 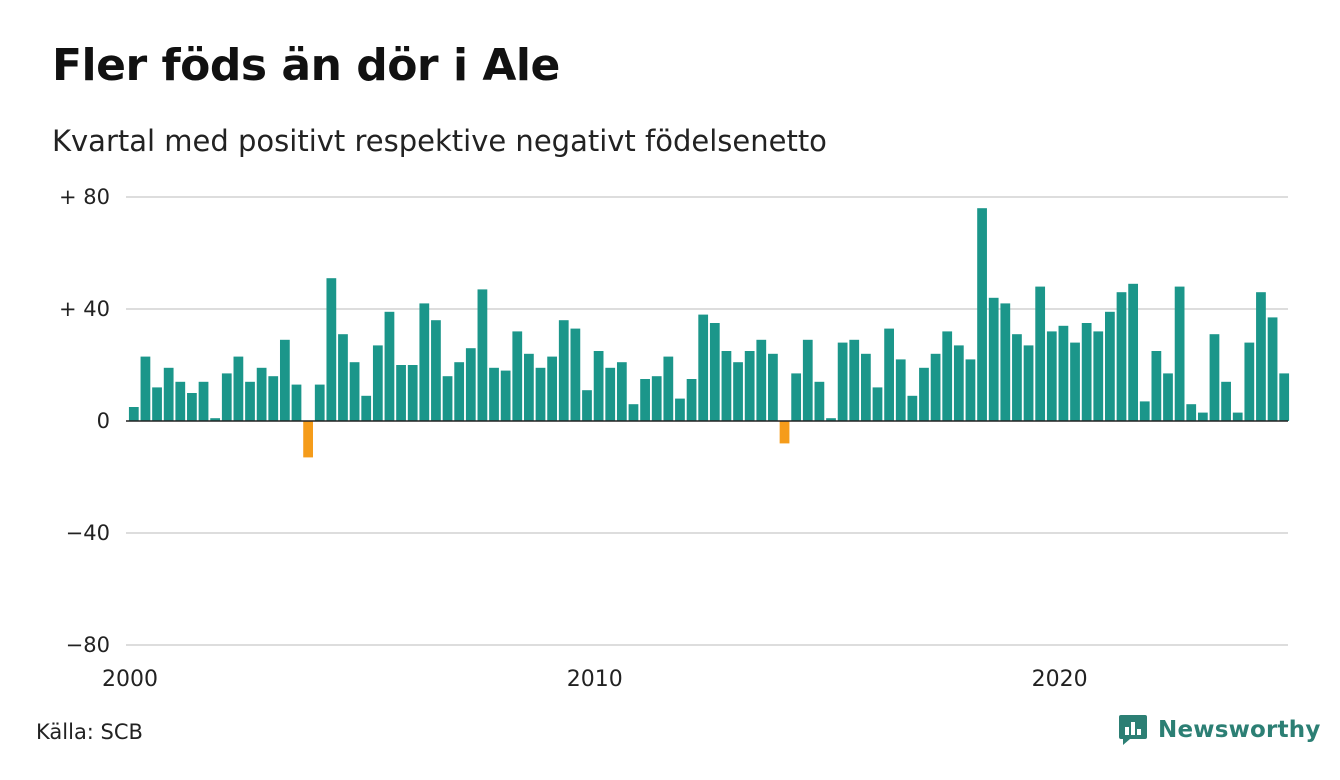 I want to click on x-tick-label: 2020, so click(x=1060, y=679).